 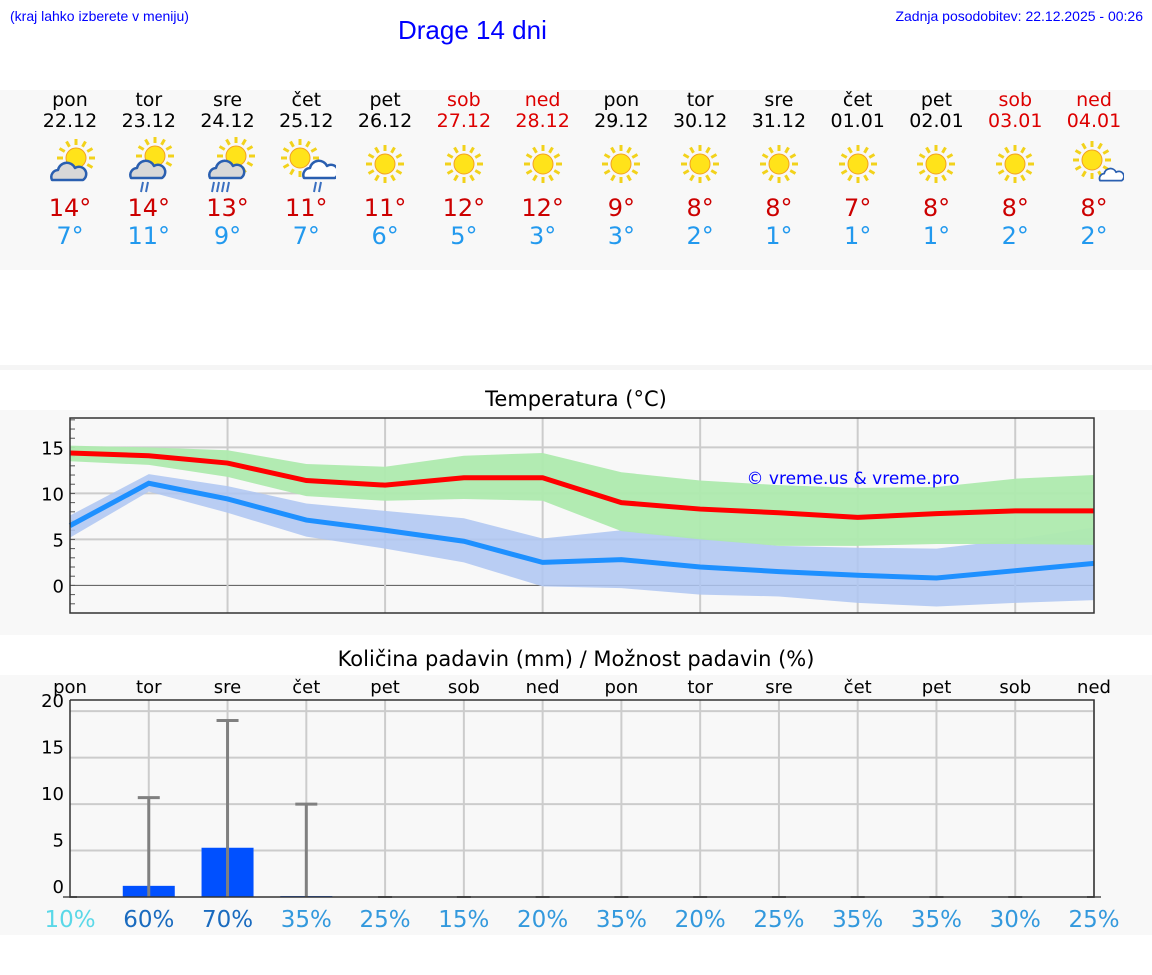 I want to click on precipitation-probability: 15%, so click(x=463, y=920).